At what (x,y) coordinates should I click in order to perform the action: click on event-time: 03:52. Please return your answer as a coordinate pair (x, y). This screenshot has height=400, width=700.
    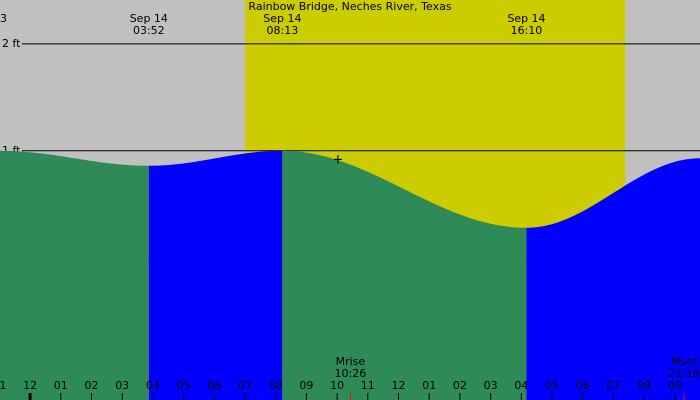
    Looking at the image, I should click on (149, 30).